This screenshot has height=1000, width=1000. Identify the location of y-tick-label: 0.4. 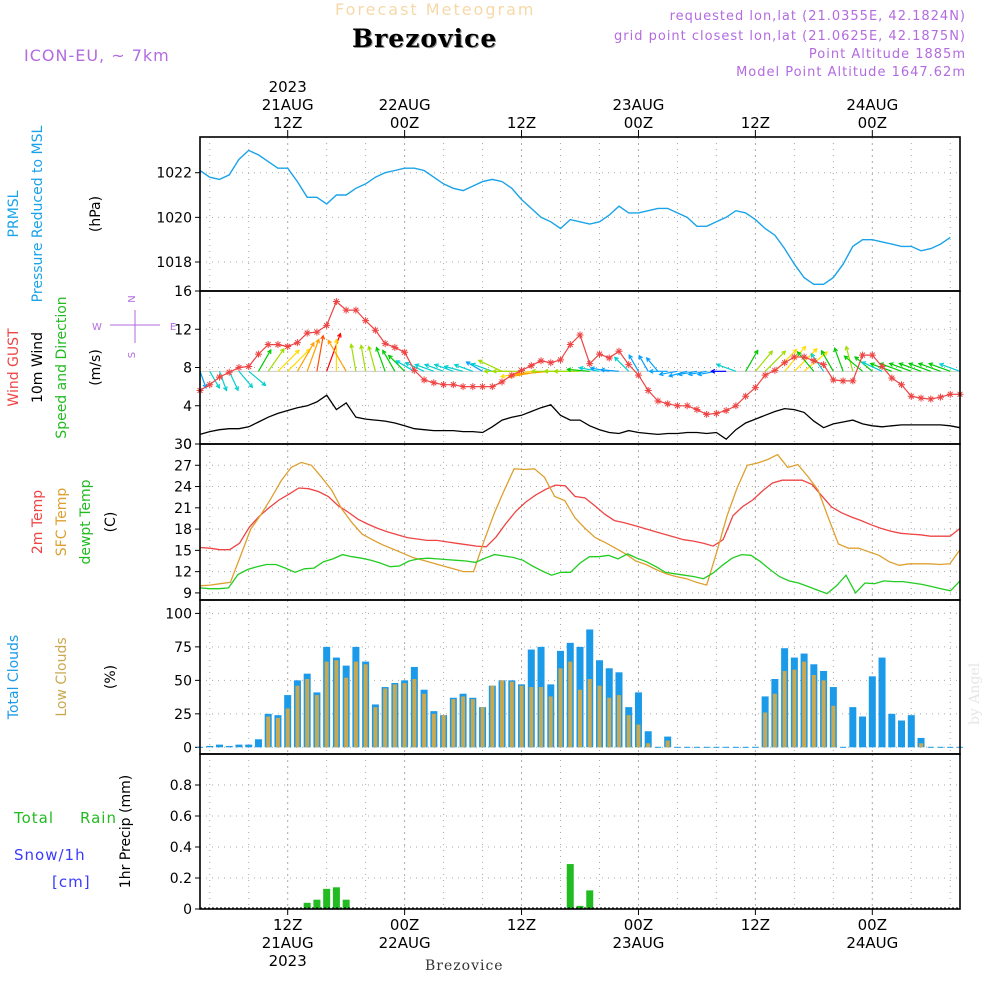
(181, 848).